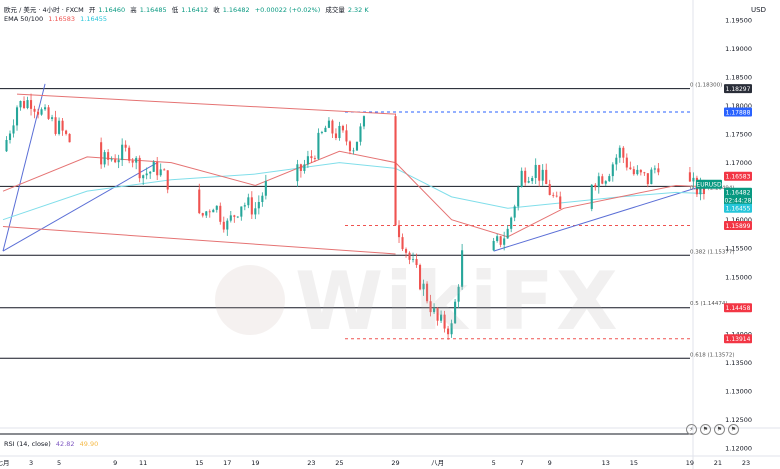 The width and height of the screenshot is (780, 469). I want to click on time-axis: 七月 3 5 9 11 15 17 19 23 25 29 八月 5 7 9 13 15 19 21 23, so click(375, 462).